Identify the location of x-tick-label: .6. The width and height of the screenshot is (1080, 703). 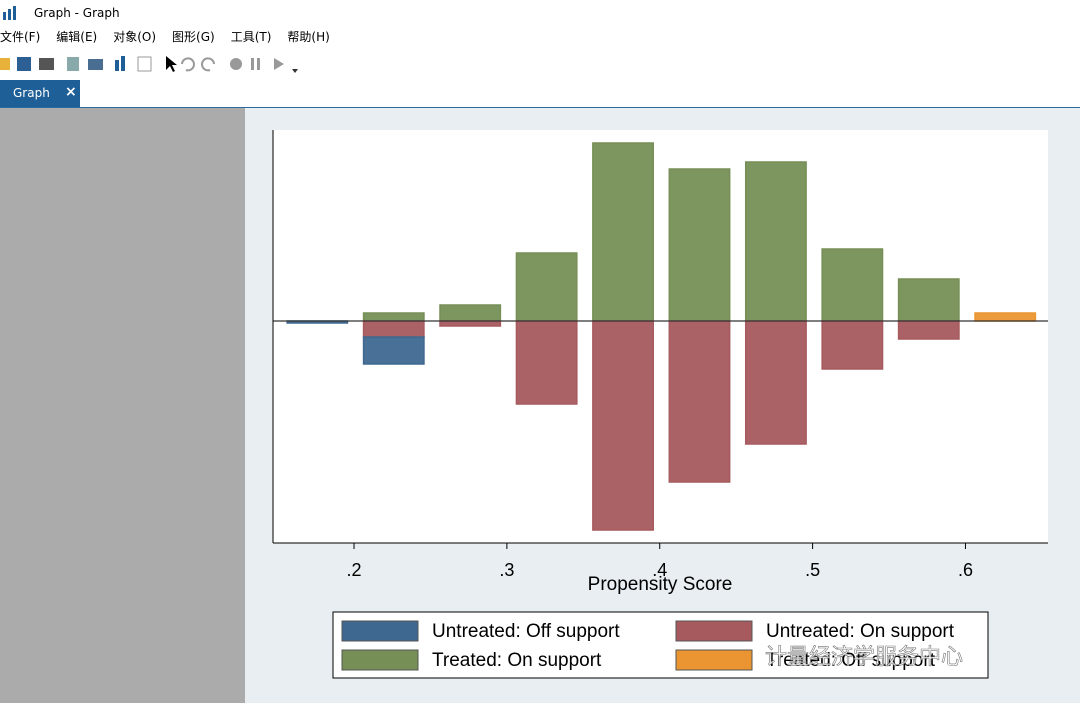
(965, 570).